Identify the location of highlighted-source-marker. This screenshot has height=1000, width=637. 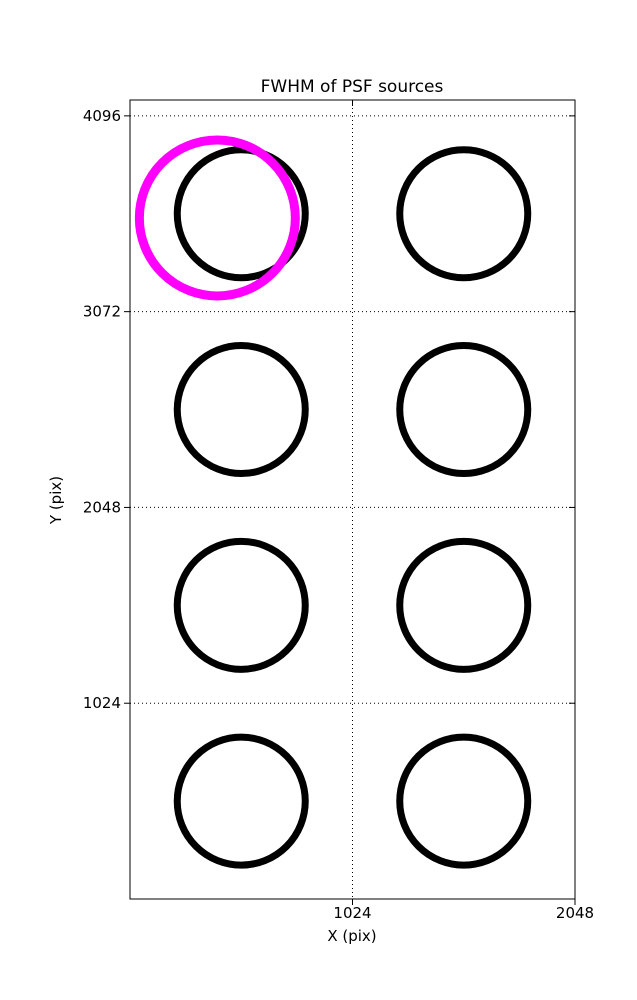
(217, 218).